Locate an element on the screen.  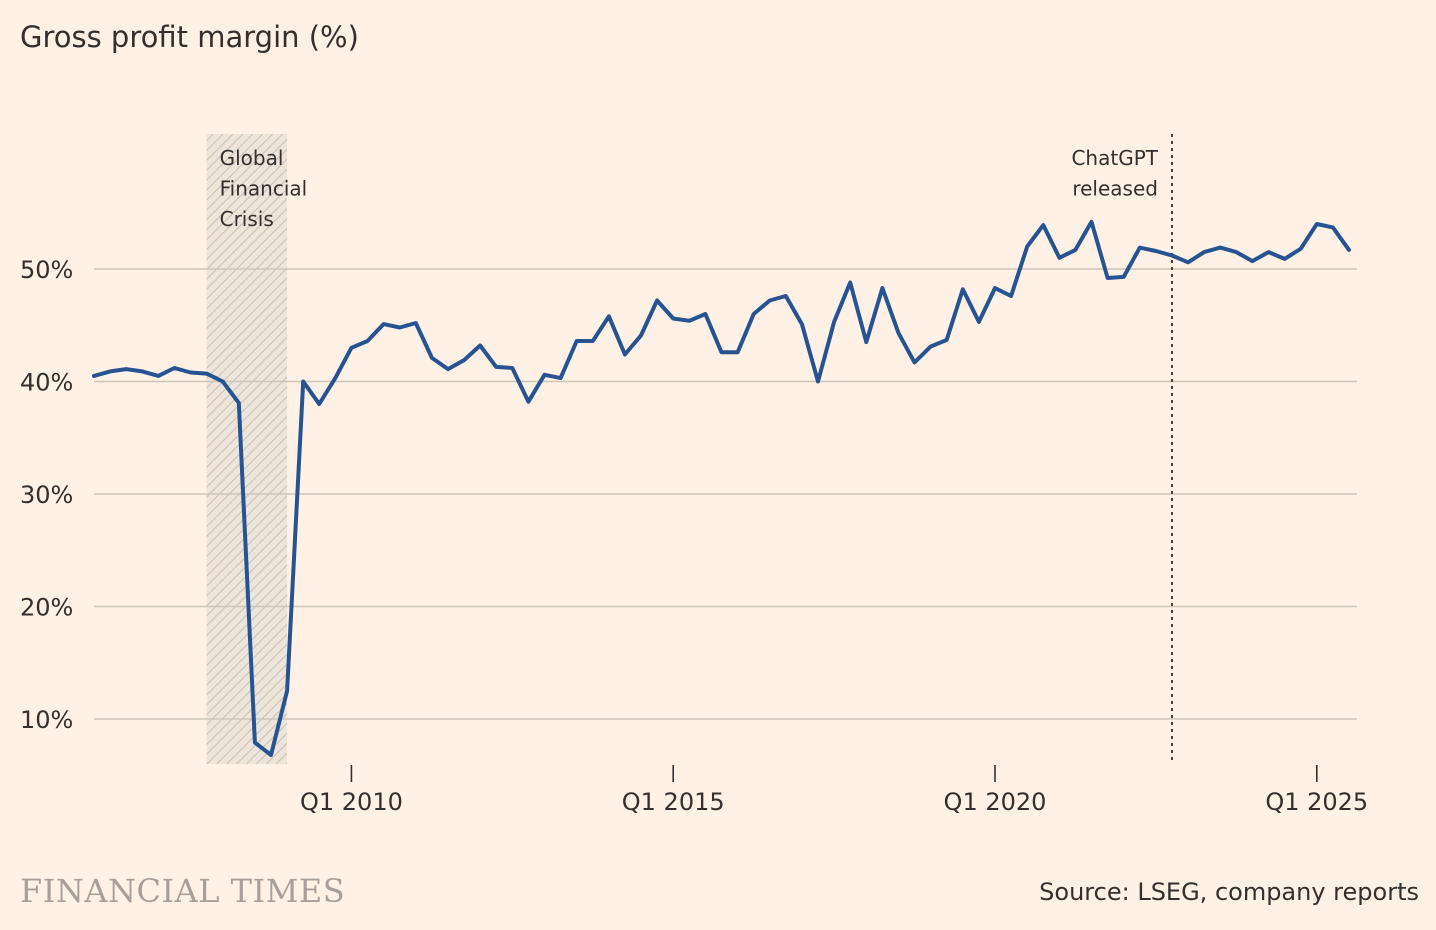
chatgpt-annotation-label: ChatGPT is located at coordinates (1114, 158).